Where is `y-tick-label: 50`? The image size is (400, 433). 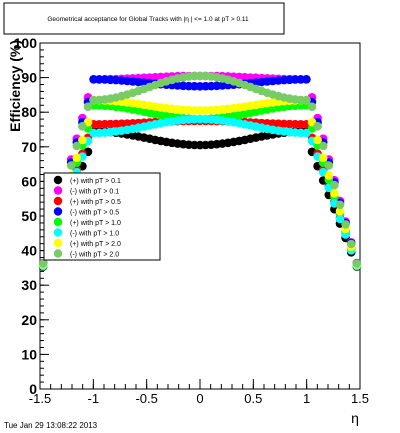
y-tick-label: 50 is located at coordinates (29, 216).